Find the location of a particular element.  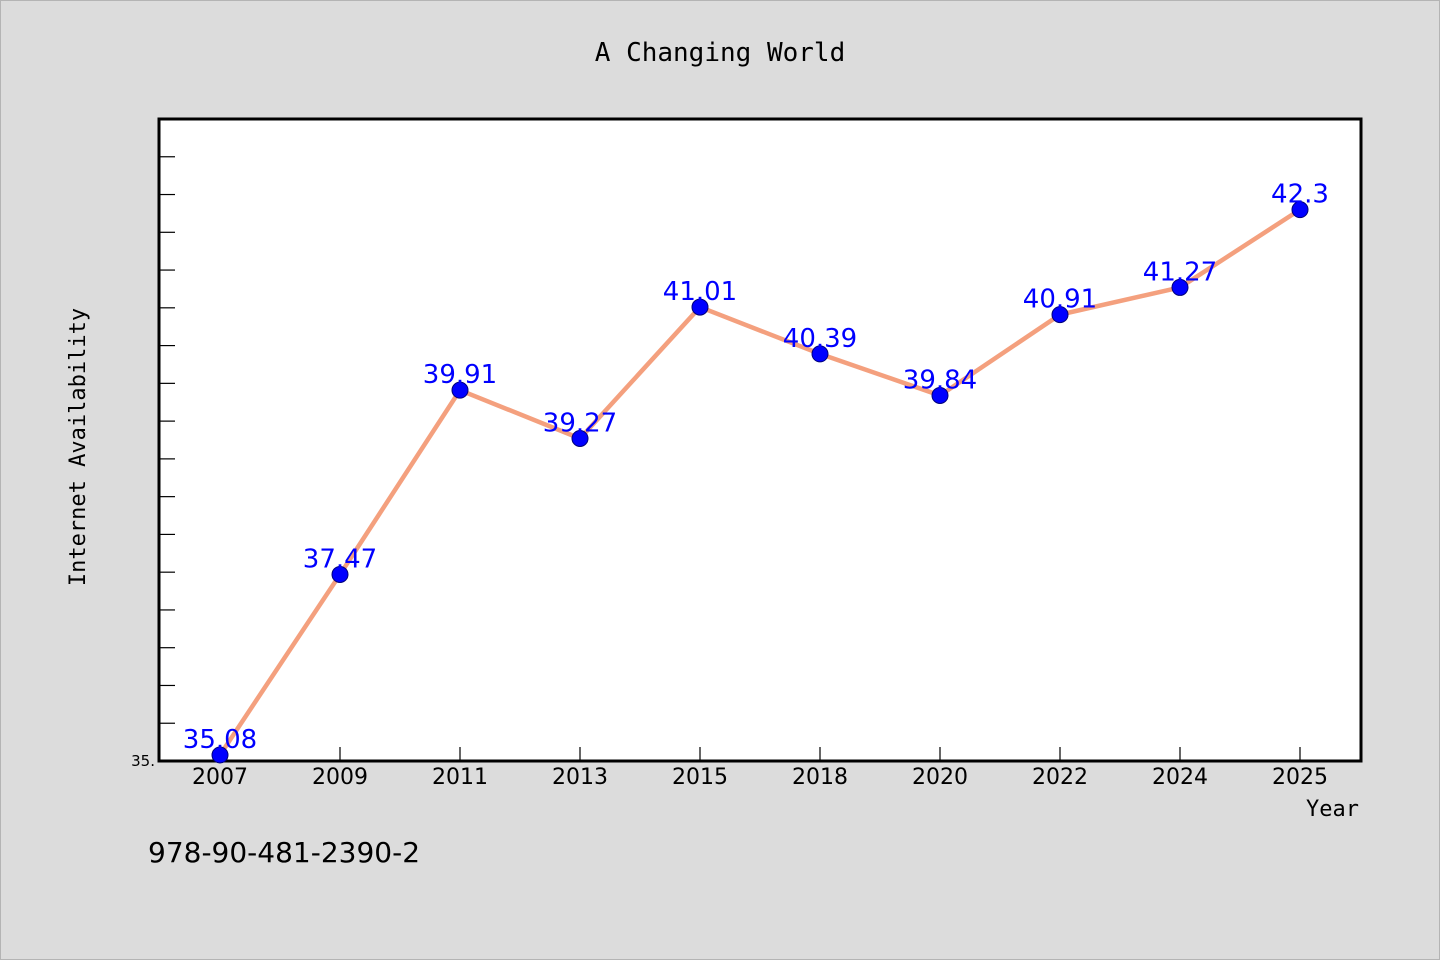

x-tick-label: 2020 is located at coordinates (940, 777).